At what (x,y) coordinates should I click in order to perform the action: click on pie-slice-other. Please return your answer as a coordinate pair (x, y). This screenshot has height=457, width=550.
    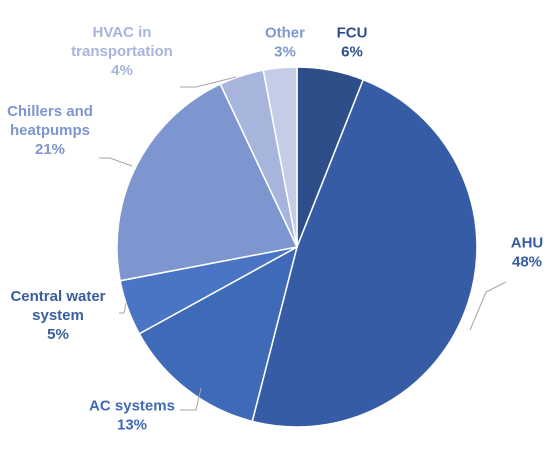
    Looking at the image, I should click on (280, 157).